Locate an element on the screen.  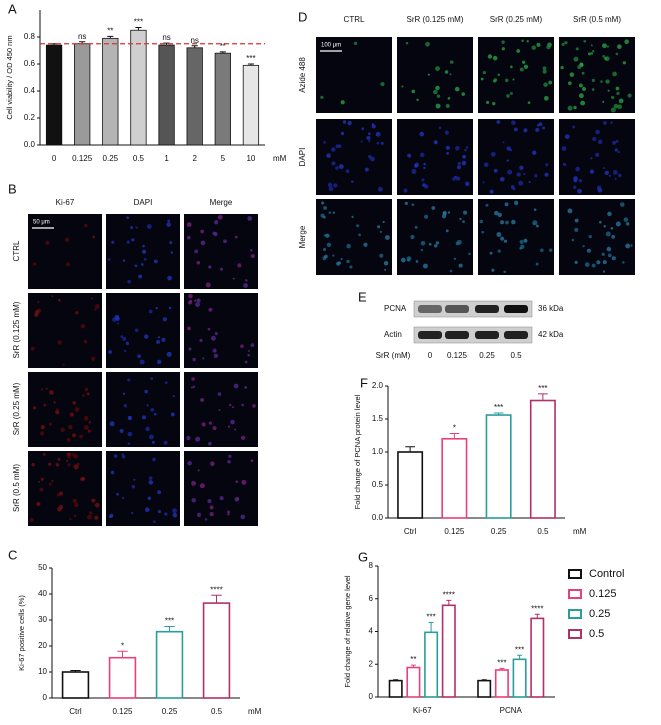
row-label: CTRL is located at coordinates (16, 250).